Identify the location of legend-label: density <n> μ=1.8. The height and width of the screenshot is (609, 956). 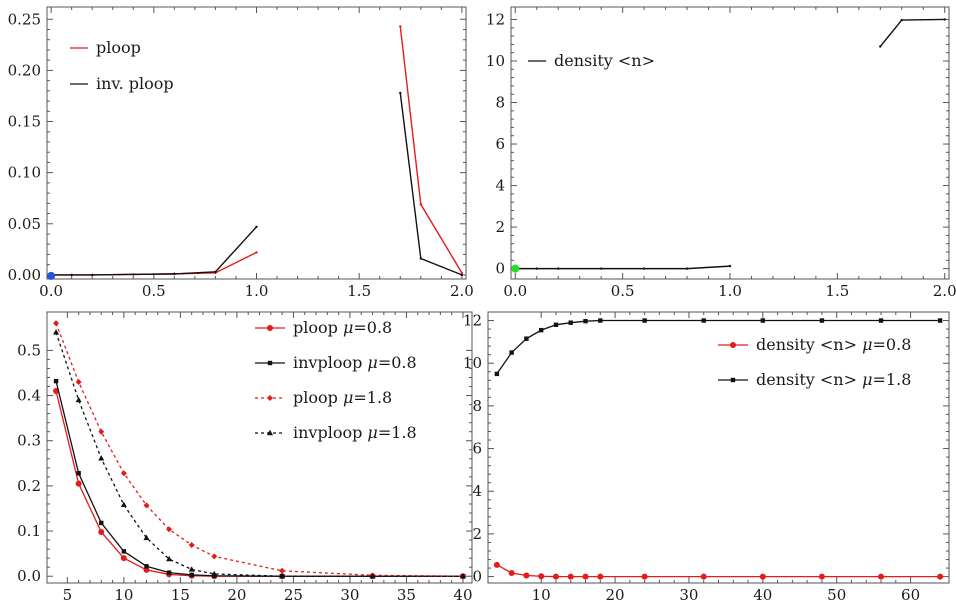
(833, 379).